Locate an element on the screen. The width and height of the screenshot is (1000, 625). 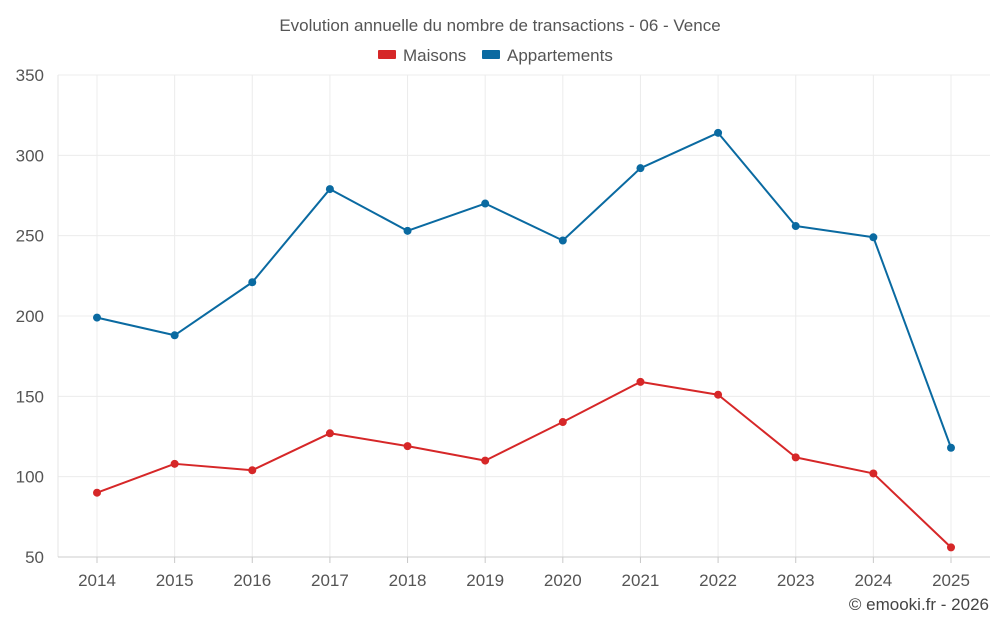
x-tick-label-2019: 2019 is located at coordinates (485, 580).